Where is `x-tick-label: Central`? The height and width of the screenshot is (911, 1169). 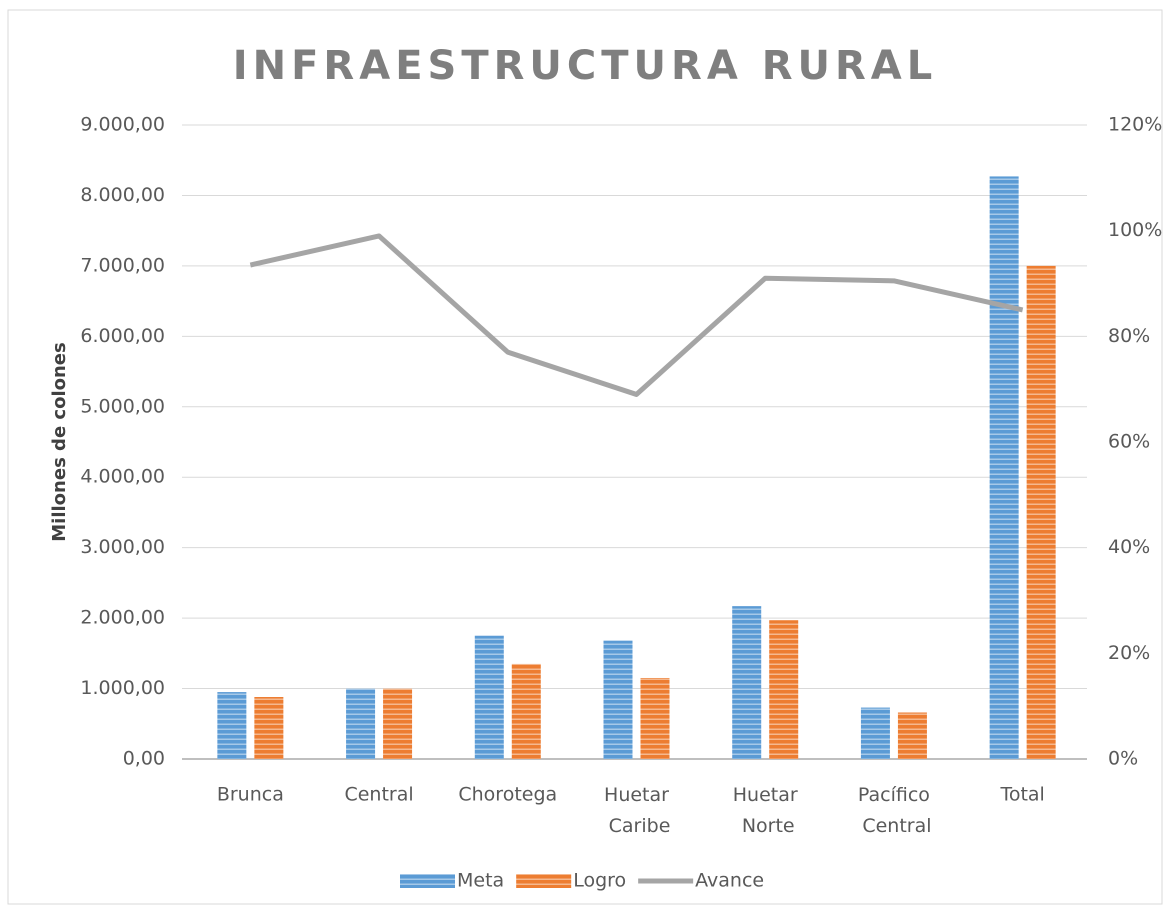
x-tick-label: Central is located at coordinates (378, 795).